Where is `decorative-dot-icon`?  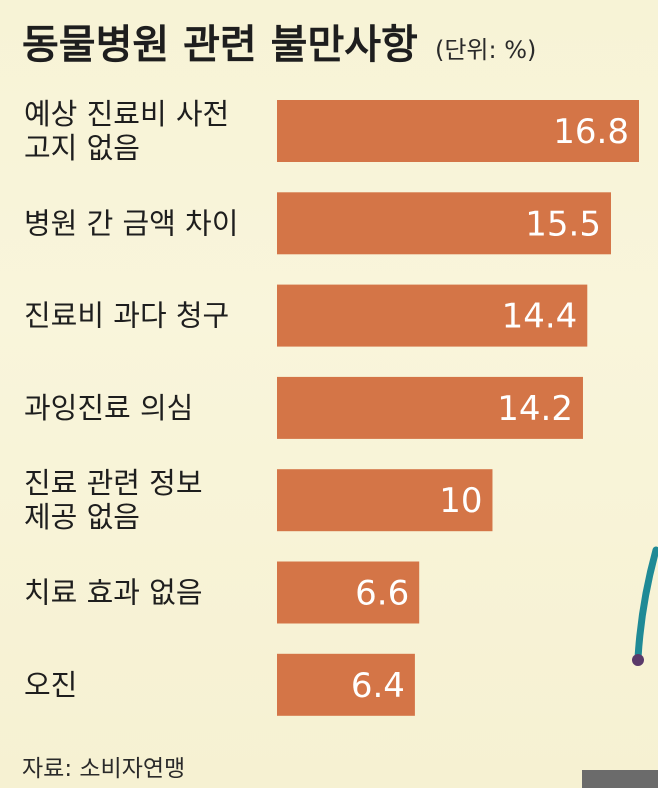 decorative-dot-icon is located at coordinates (638, 660).